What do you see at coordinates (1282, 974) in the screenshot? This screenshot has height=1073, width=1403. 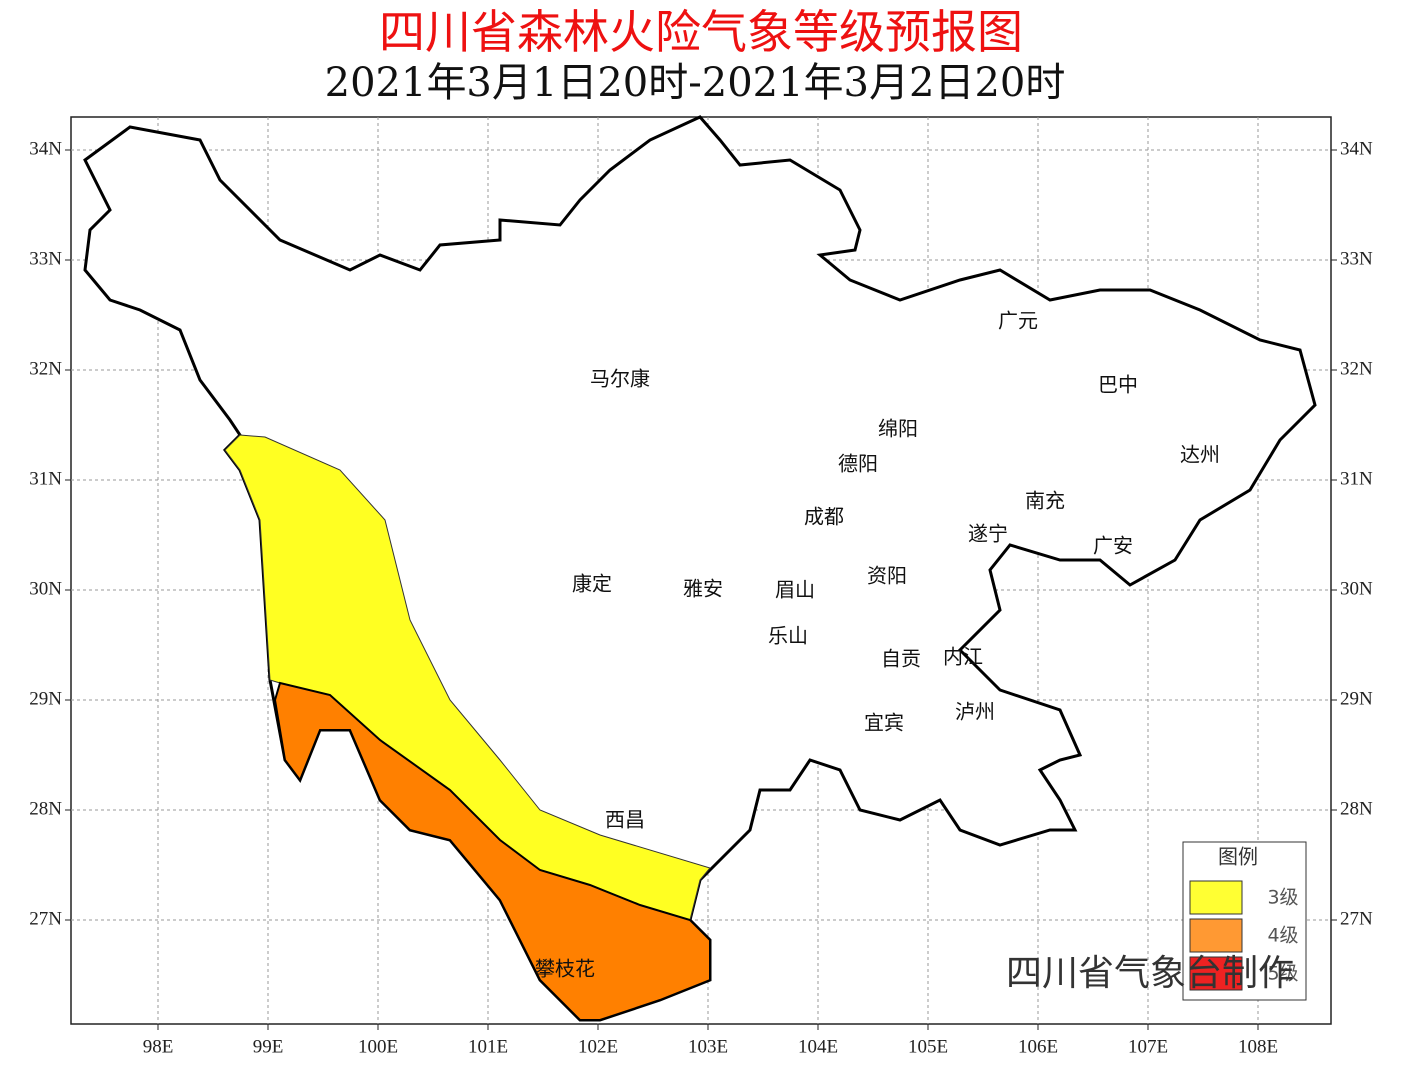 I see `legend-label: 5级` at bounding box center [1282, 974].